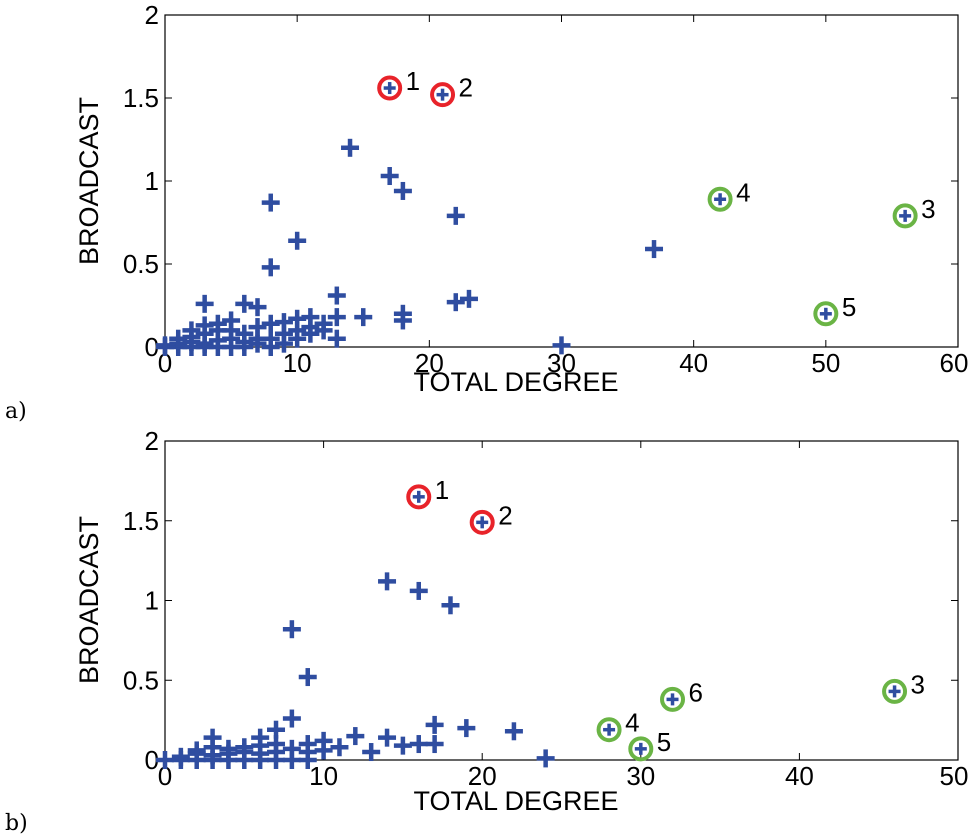 The image size is (978, 837). Describe the element at coordinates (696, 692) in the screenshot. I see `highlight-label: 6` at that location.